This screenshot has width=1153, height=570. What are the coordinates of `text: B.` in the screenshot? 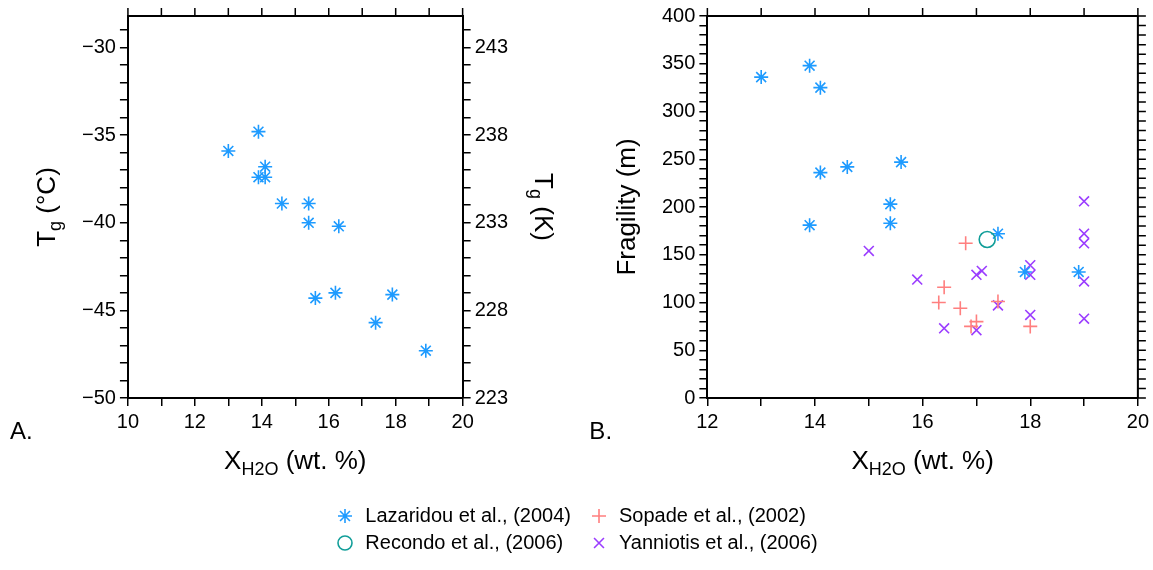 It's located at (601, 430).